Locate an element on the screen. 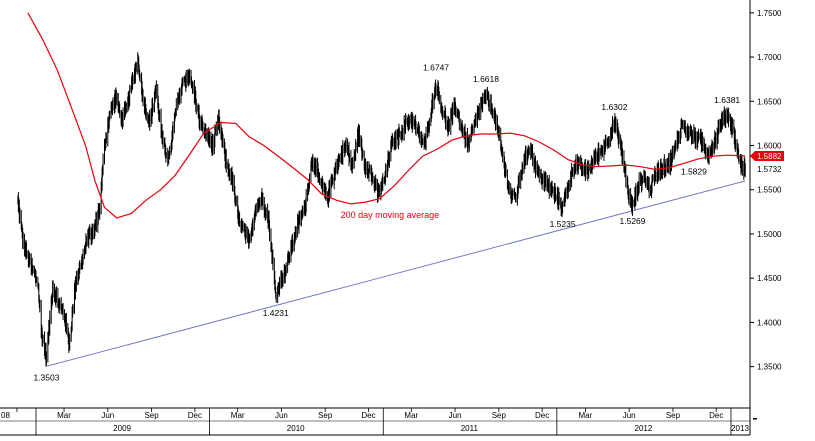 Image resolution: width=815 pixels, height=441 pixels. y-tick-label: 1.6500 is located at coordinates (769, 101).